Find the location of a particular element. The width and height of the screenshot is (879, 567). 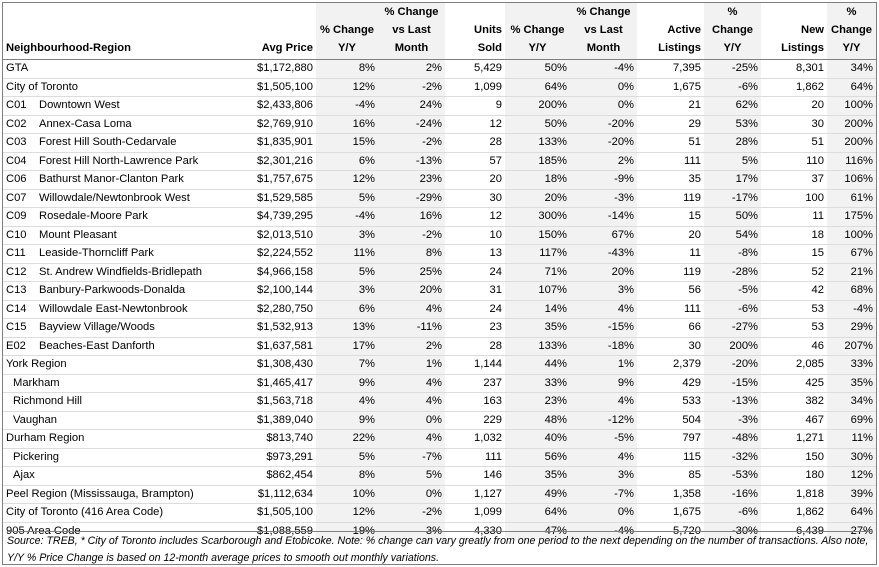

value-cell: -15% is located at coordinates (603, 327).